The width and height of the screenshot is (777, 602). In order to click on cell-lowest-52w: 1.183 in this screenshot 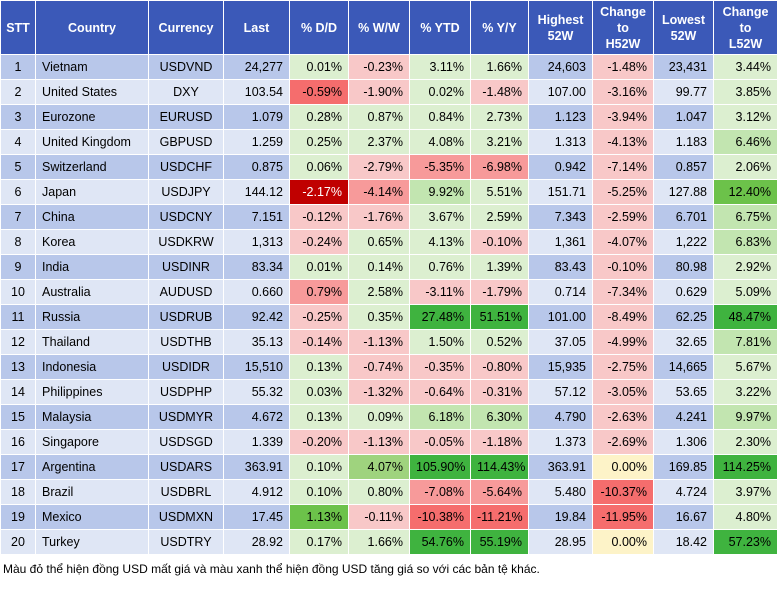, I will do `click(683, 142)`.